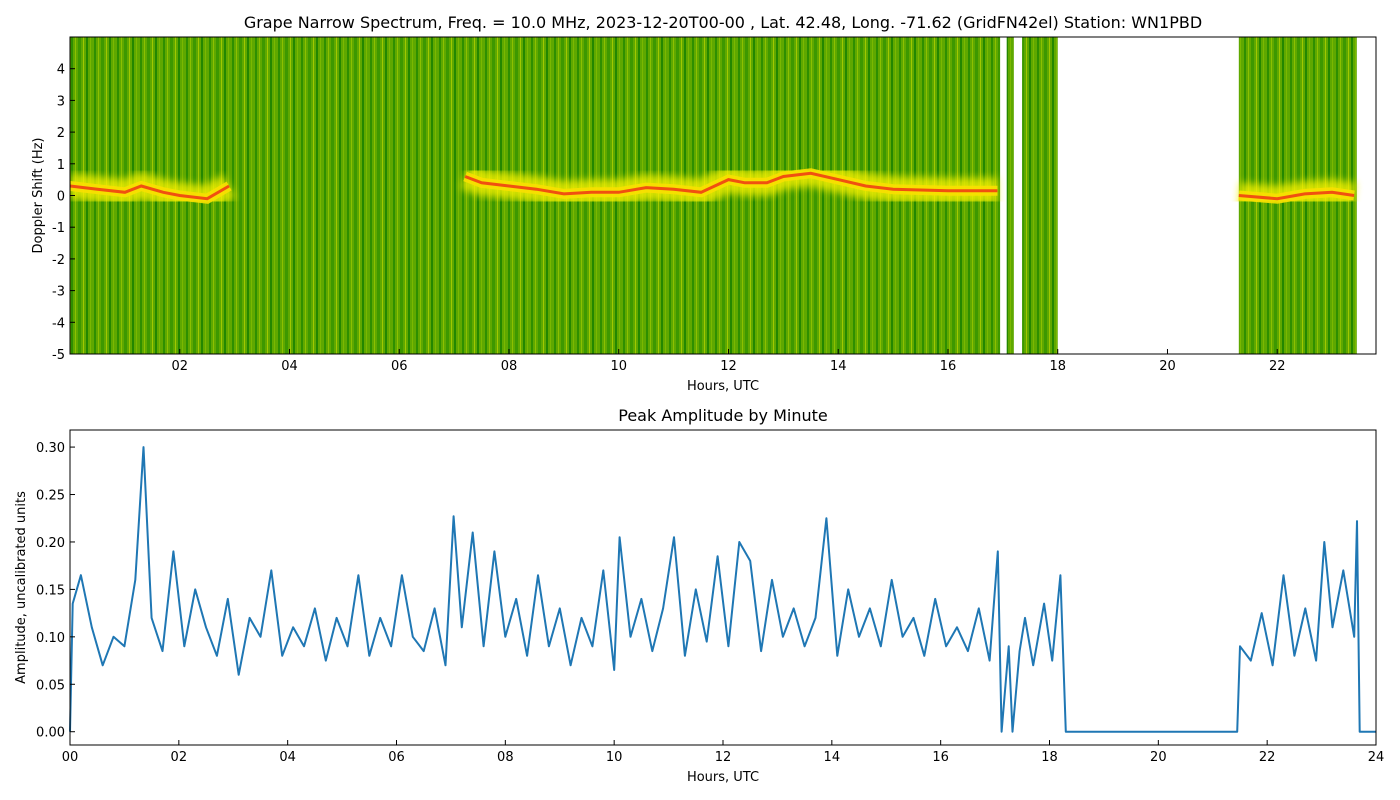 This screenshot has width=1400, height=800. Describe the element at coordinates (61, 70) in the screenshot. I see `y-tick-label: 4` at that location.